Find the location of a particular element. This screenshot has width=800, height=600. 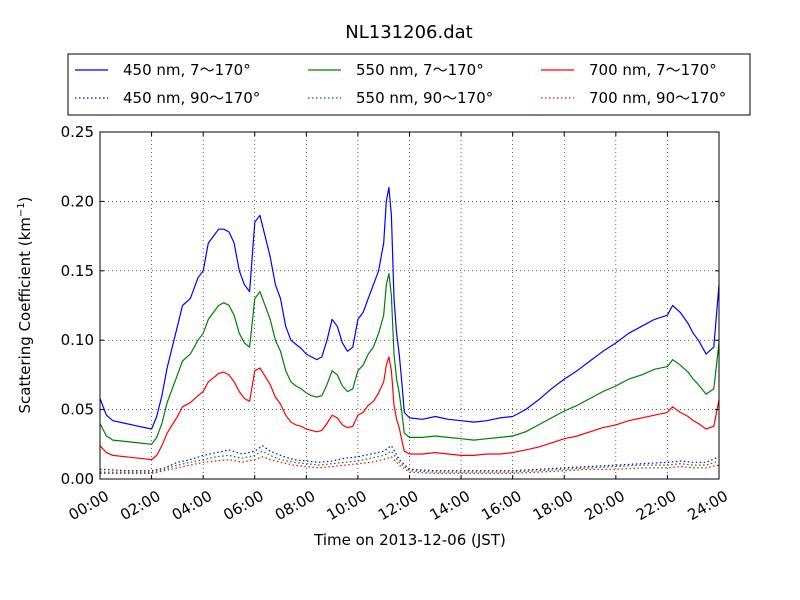

legend-box is located at coordinates (409, 84).